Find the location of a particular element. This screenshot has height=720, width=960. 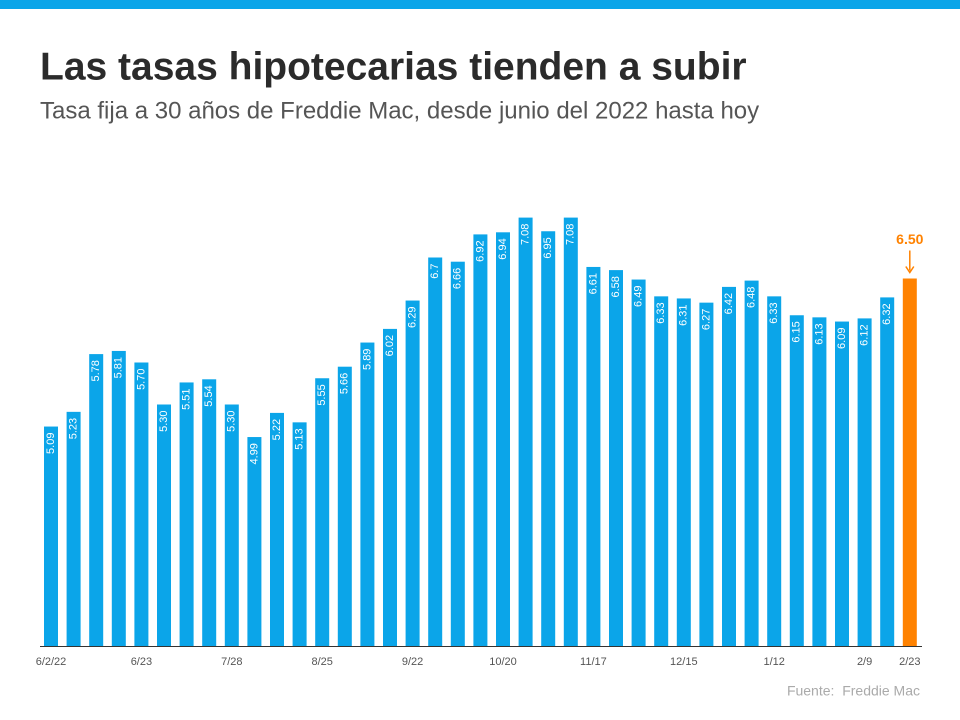

x-tick-label: 1/12 is located at coordinates (773, 662).